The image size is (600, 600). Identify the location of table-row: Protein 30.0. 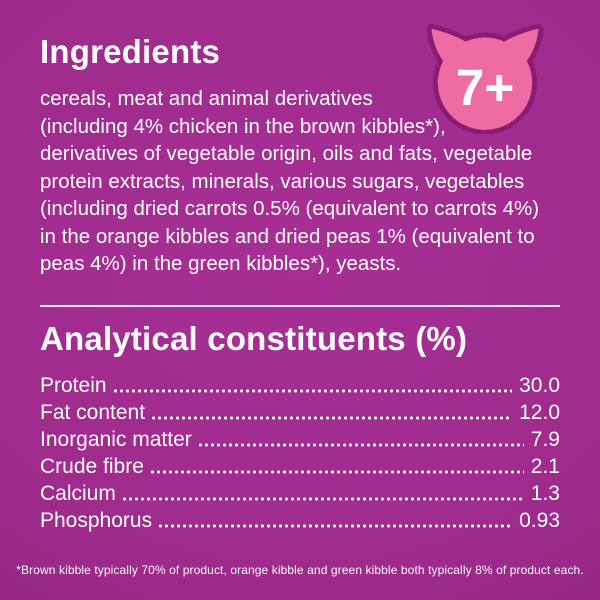
(300, 385).